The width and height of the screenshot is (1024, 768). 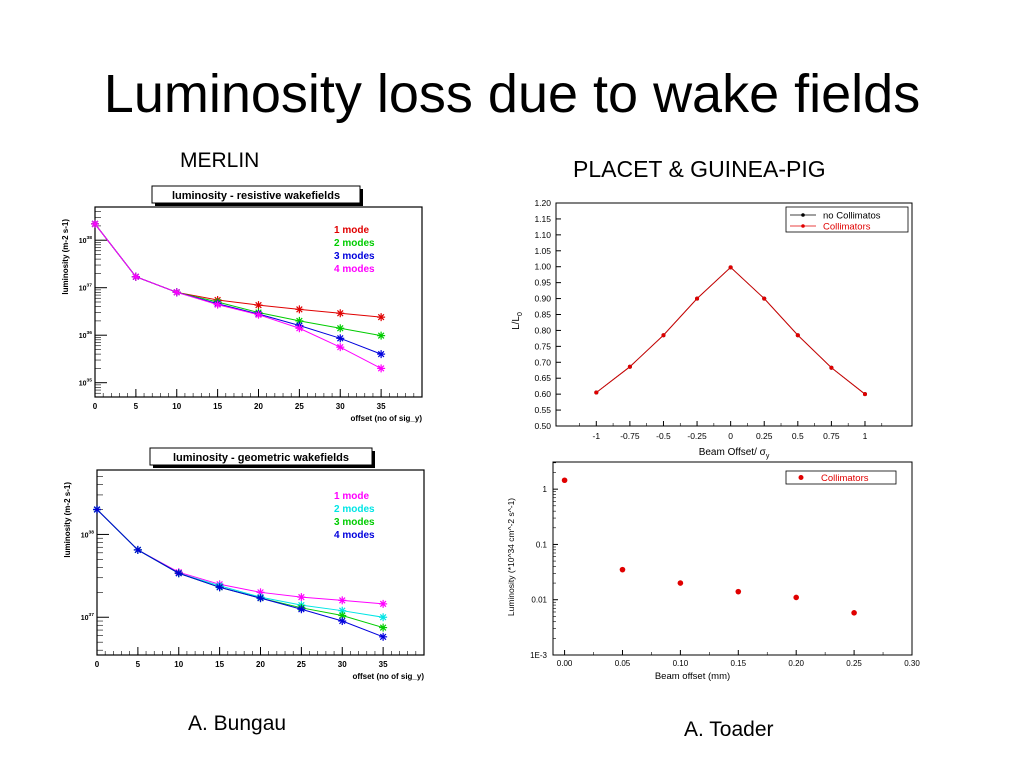 What do you see at coordinates (388, 676) in the screenshot?
I see `x-axis-label-geometric: offset (no of sig_y)` at bounding box center [388, 676].